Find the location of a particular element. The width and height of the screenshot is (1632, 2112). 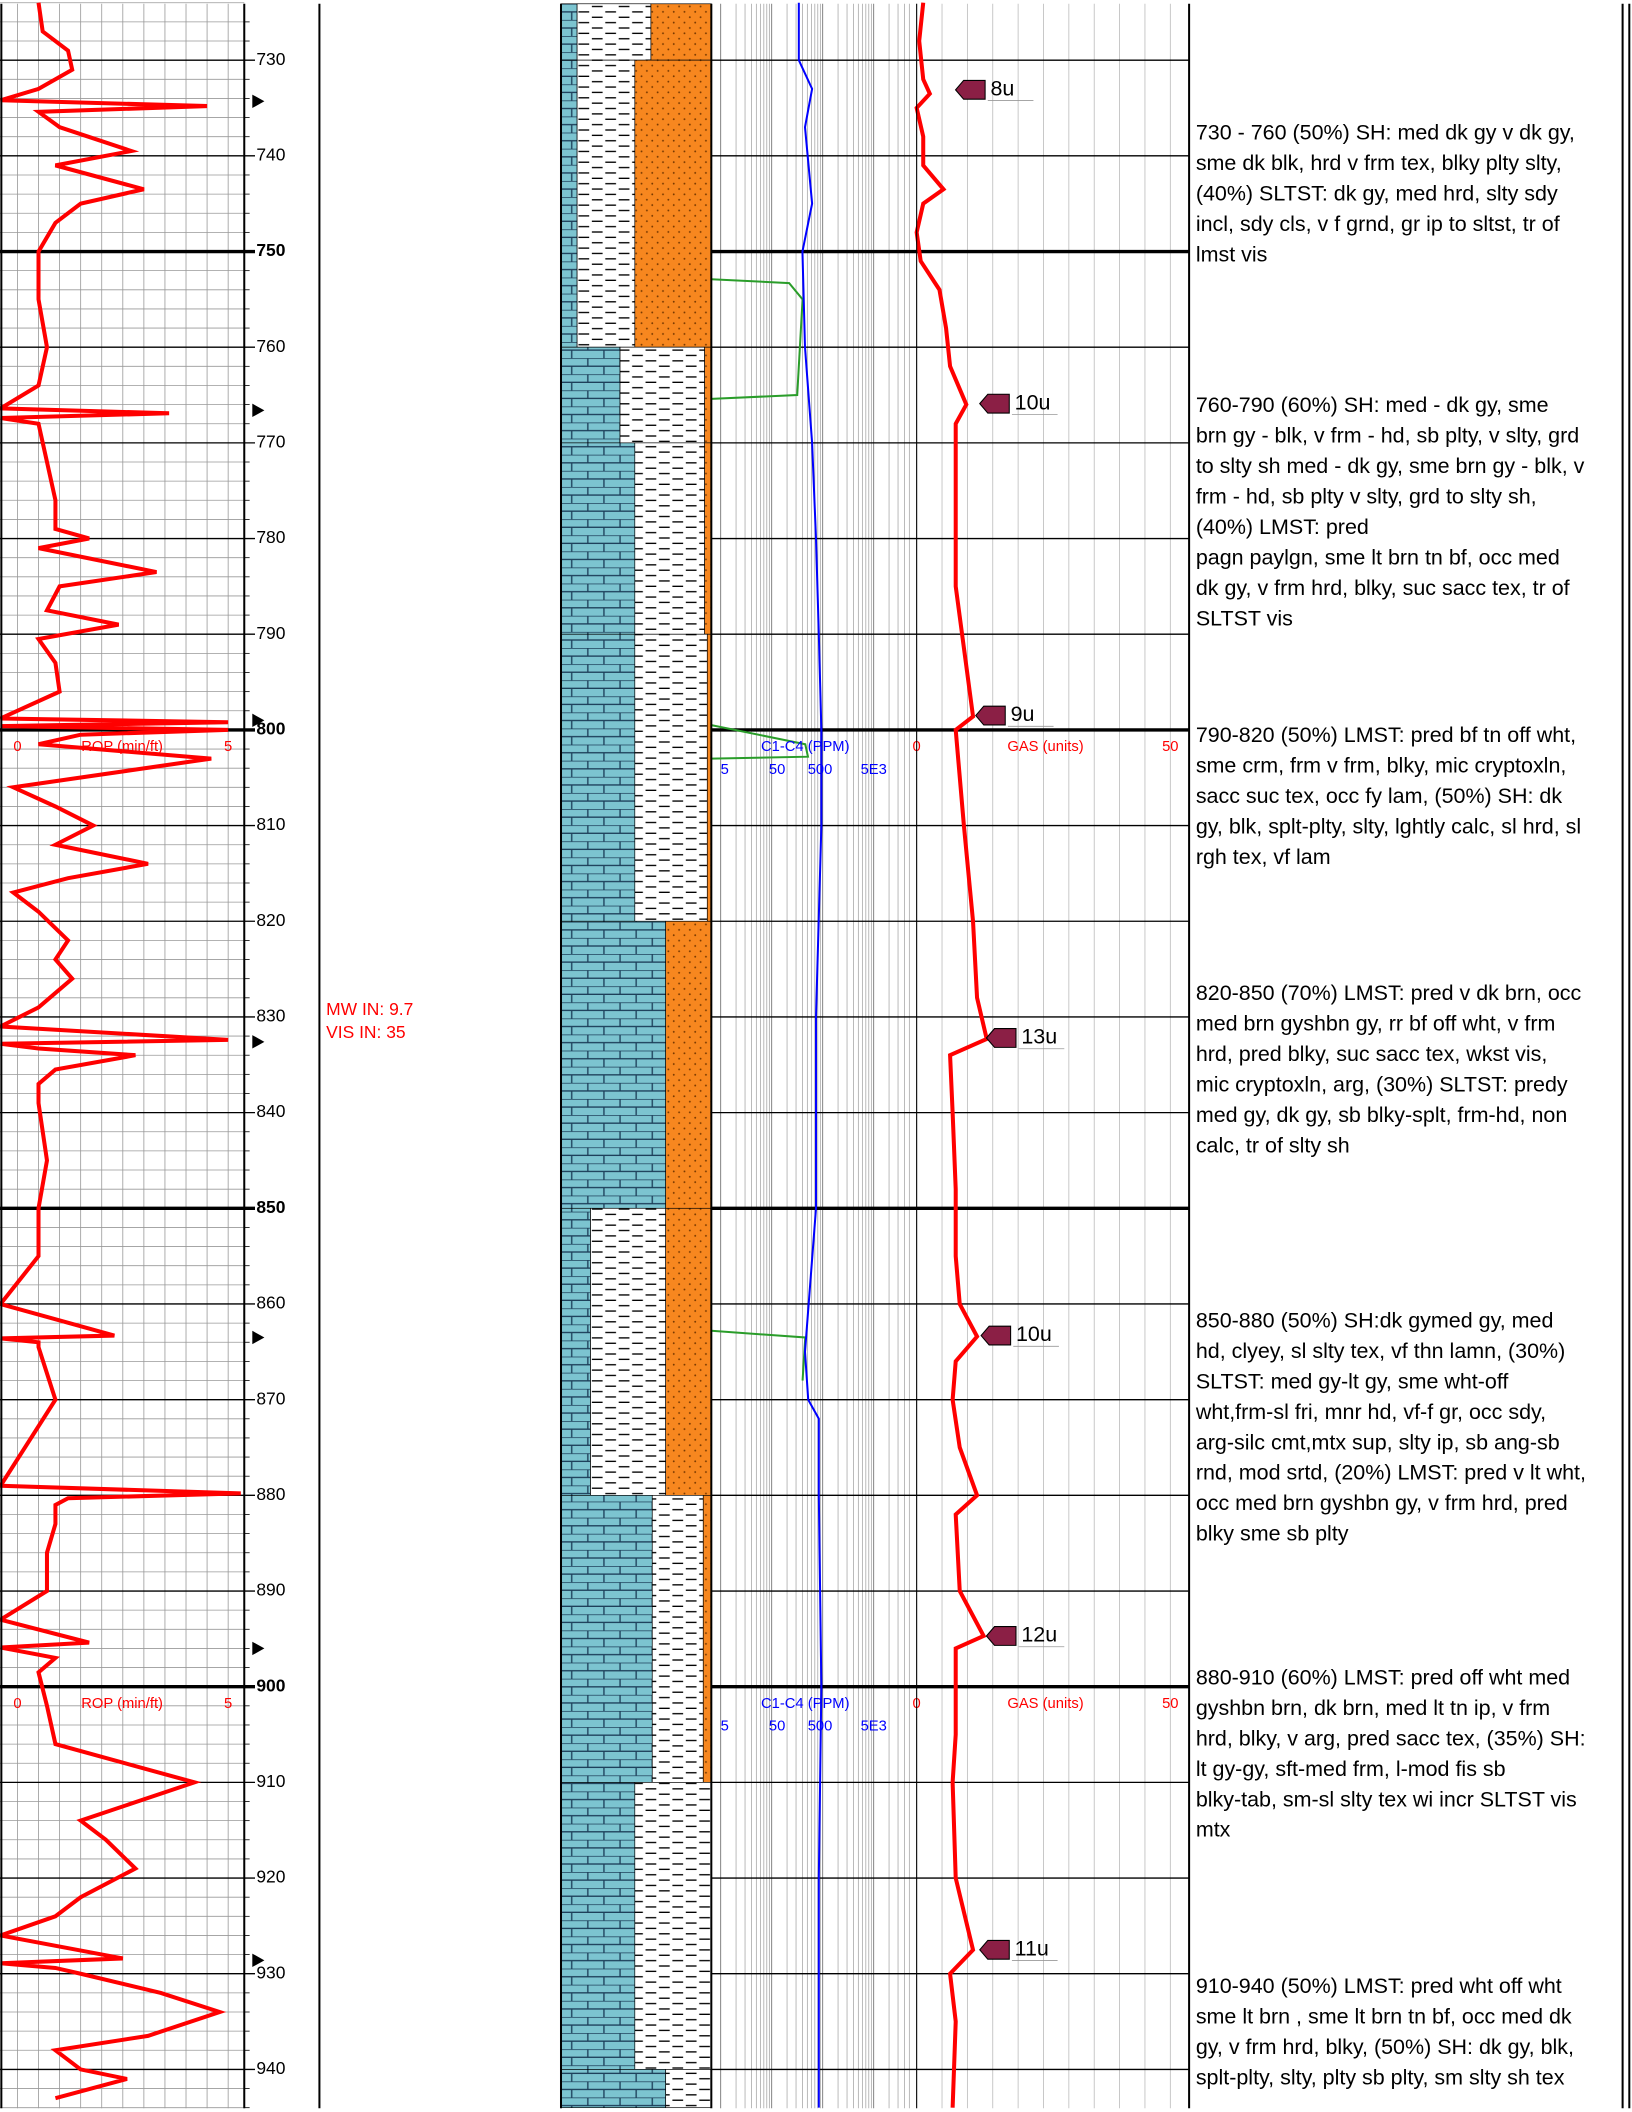

description-line: gyshbn brn, dk brn, med lt tn ip, v frm is located at coordinates (1373, 1708).